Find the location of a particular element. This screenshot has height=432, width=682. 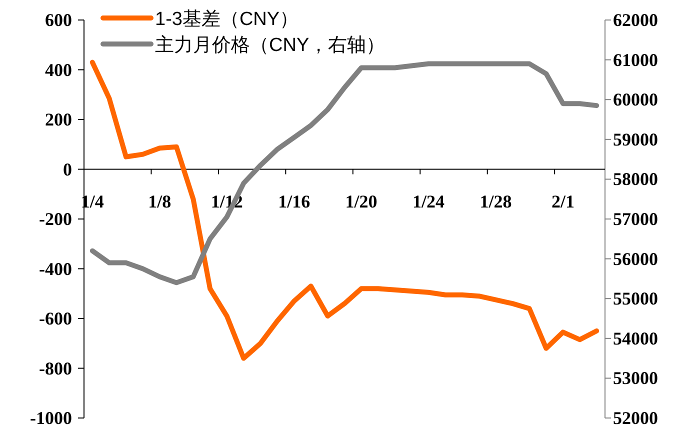

legend-label: 主力月价格（CNY，右轴） is located at coordinates (270, 45).